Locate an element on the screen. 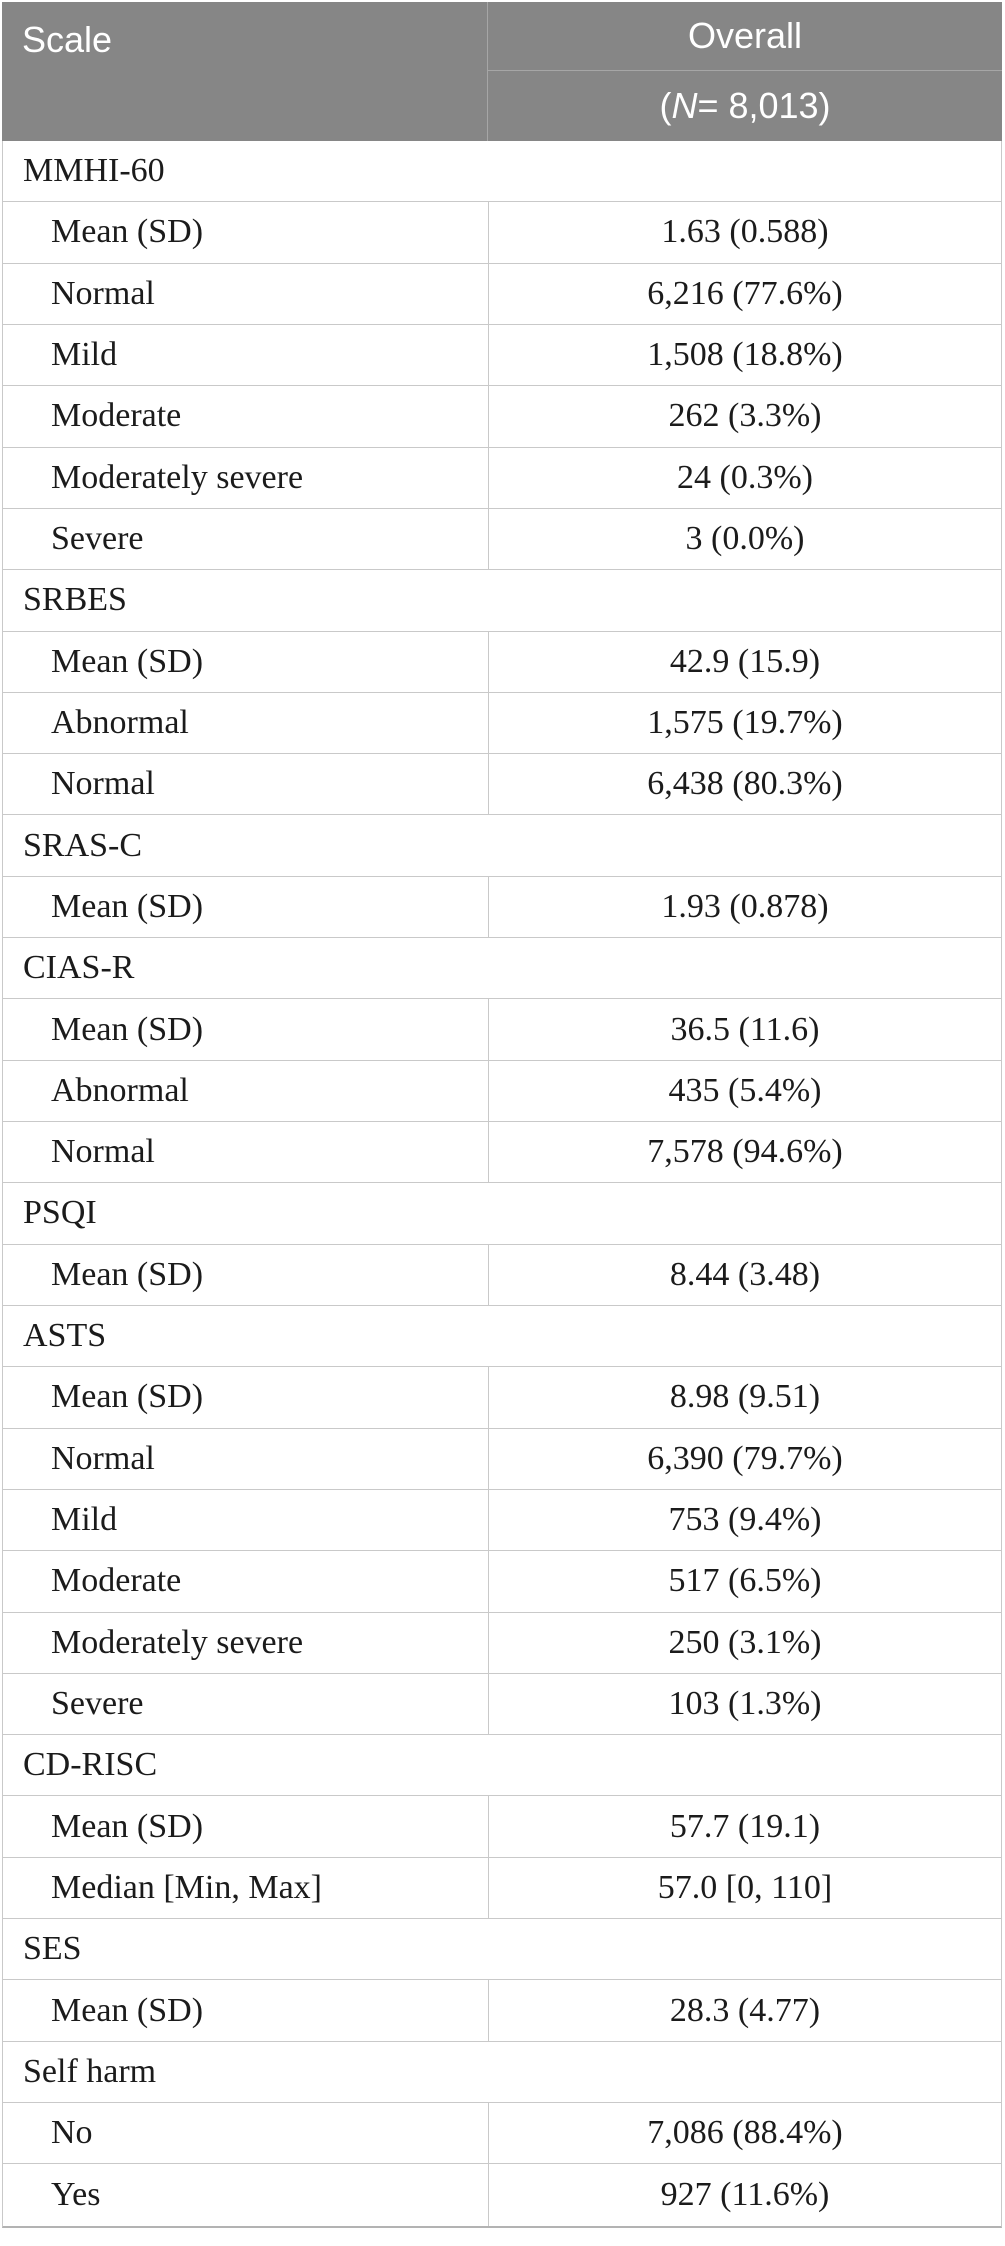  sample-size-n-symbol: N is located at coordinates (684, 105).